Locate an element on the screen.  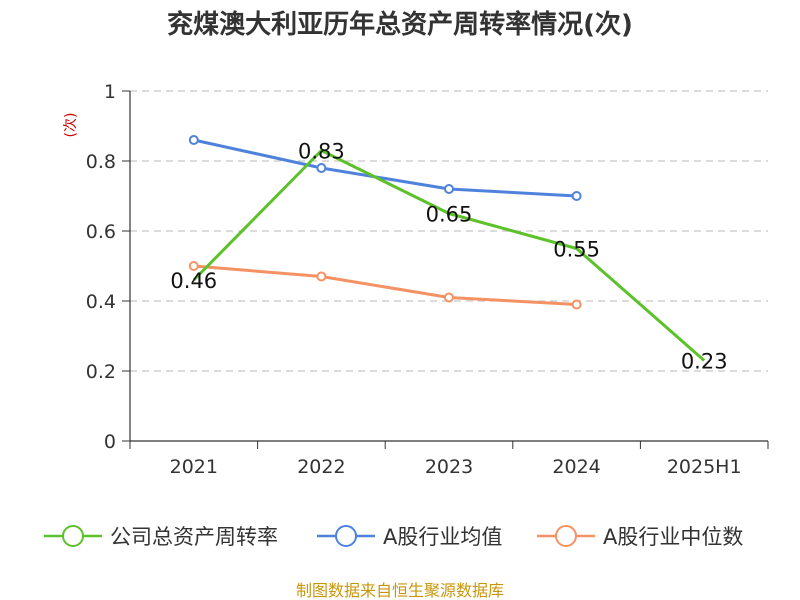
x-tick-label: 2024 is located at coordinates (576, 467).